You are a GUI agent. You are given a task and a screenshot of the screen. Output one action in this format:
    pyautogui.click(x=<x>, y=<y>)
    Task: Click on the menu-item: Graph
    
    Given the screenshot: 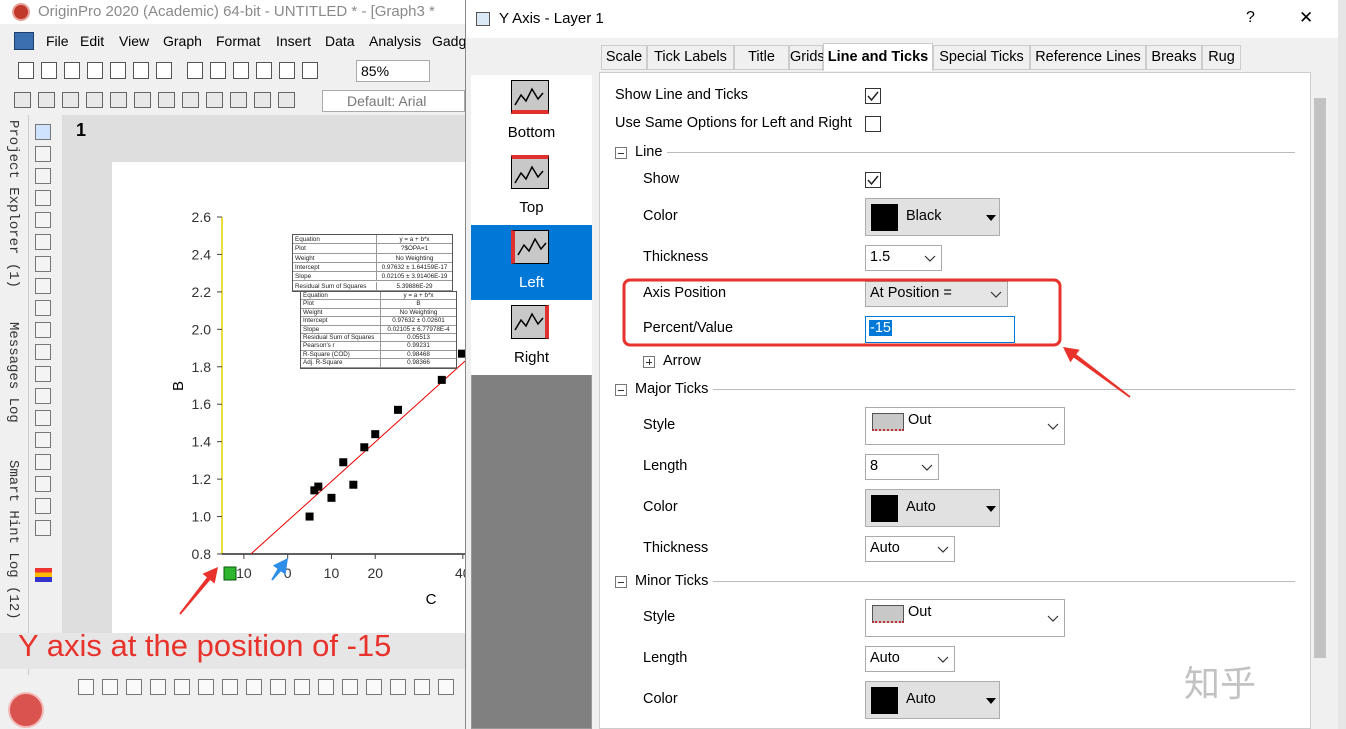 What is the action you would take?
    pyautogui.click(x=182, y=41)
    